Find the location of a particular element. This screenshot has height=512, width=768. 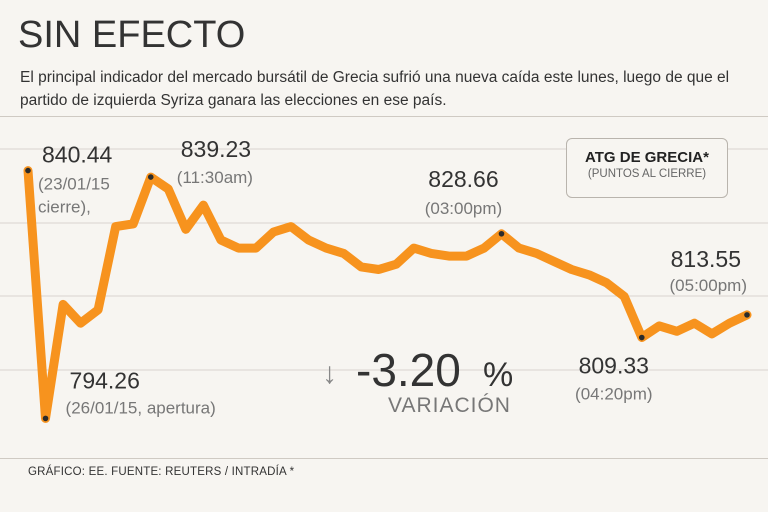

point-value-label: 809.33 is located at coordinates (614, 366).